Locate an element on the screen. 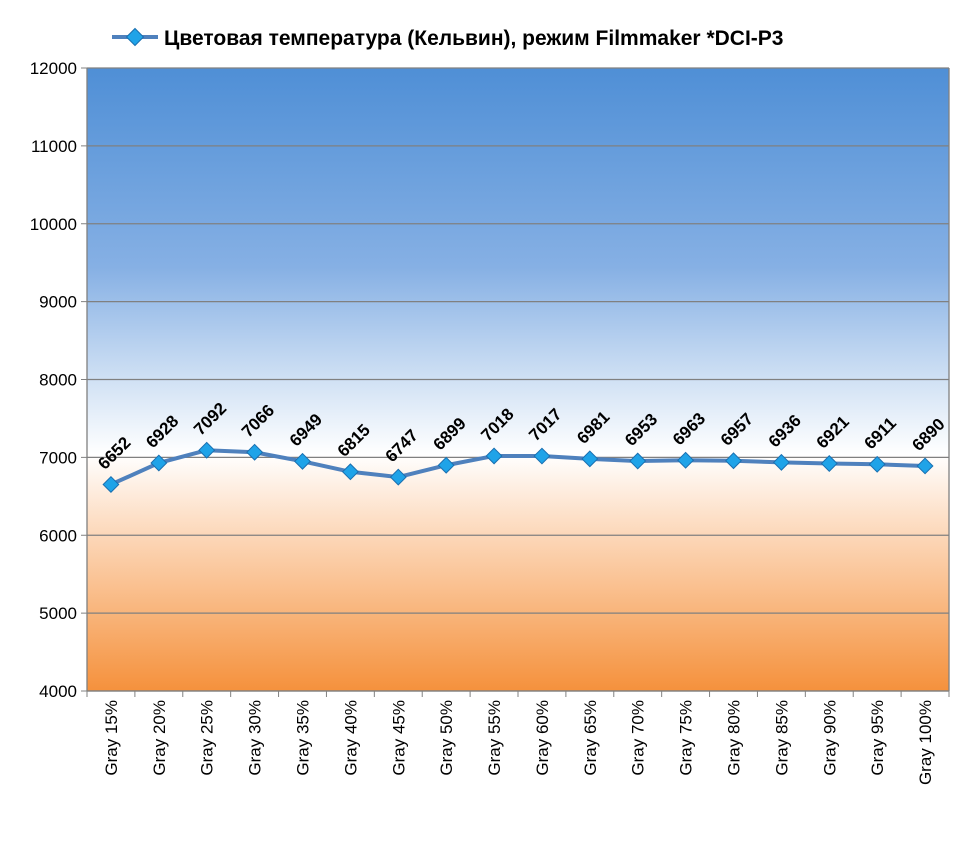  x-tick-label: Gray 35% is located at coordinates (303, 738).